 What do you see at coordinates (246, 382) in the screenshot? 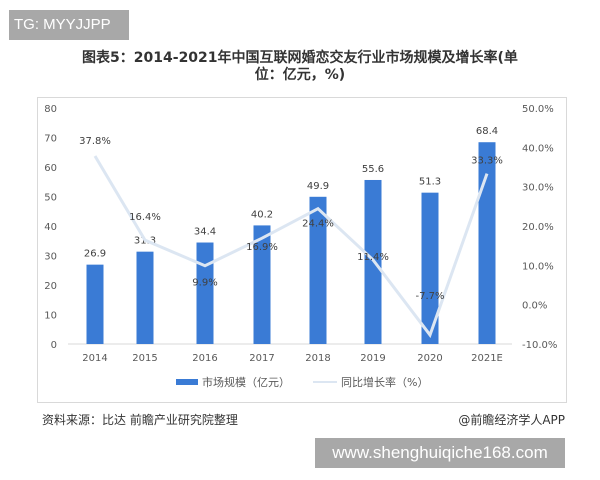
I see `legend-bar-label: 市场规模（亿元）` at bounding box center [246, 382].